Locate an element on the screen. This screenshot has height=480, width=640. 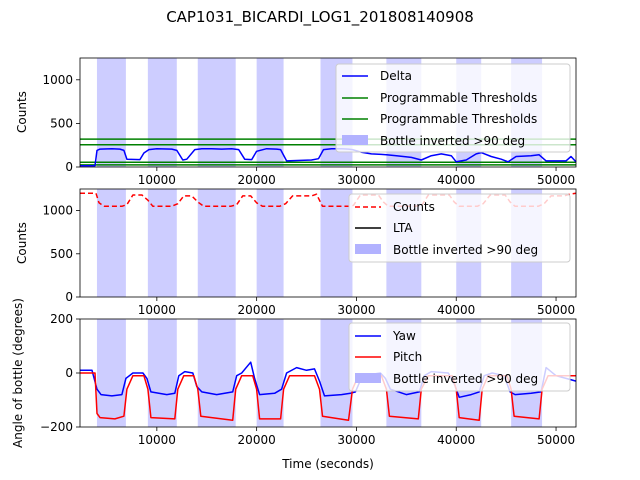
legend-box-angle is located at coordinates (459, 357).